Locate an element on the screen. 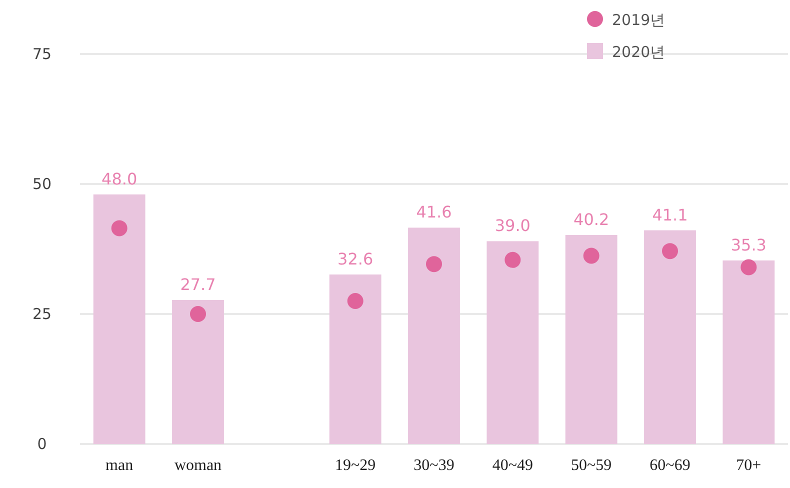 The width and height of the screenshot is (790, 488). data-label: 35.3 is located at coordinates (748, 244).